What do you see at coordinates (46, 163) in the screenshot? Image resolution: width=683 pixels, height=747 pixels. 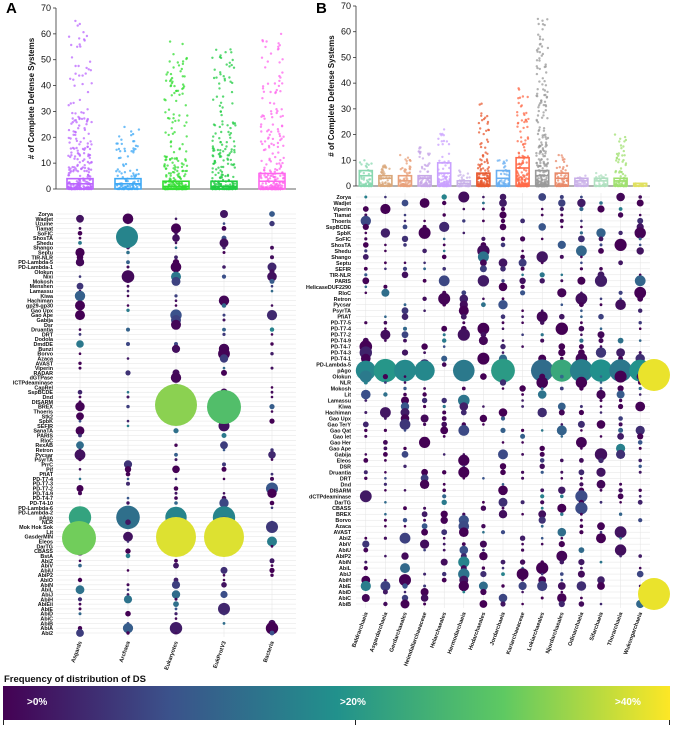 I see `y-tick-label: 10` at bounding box center [46, 163].